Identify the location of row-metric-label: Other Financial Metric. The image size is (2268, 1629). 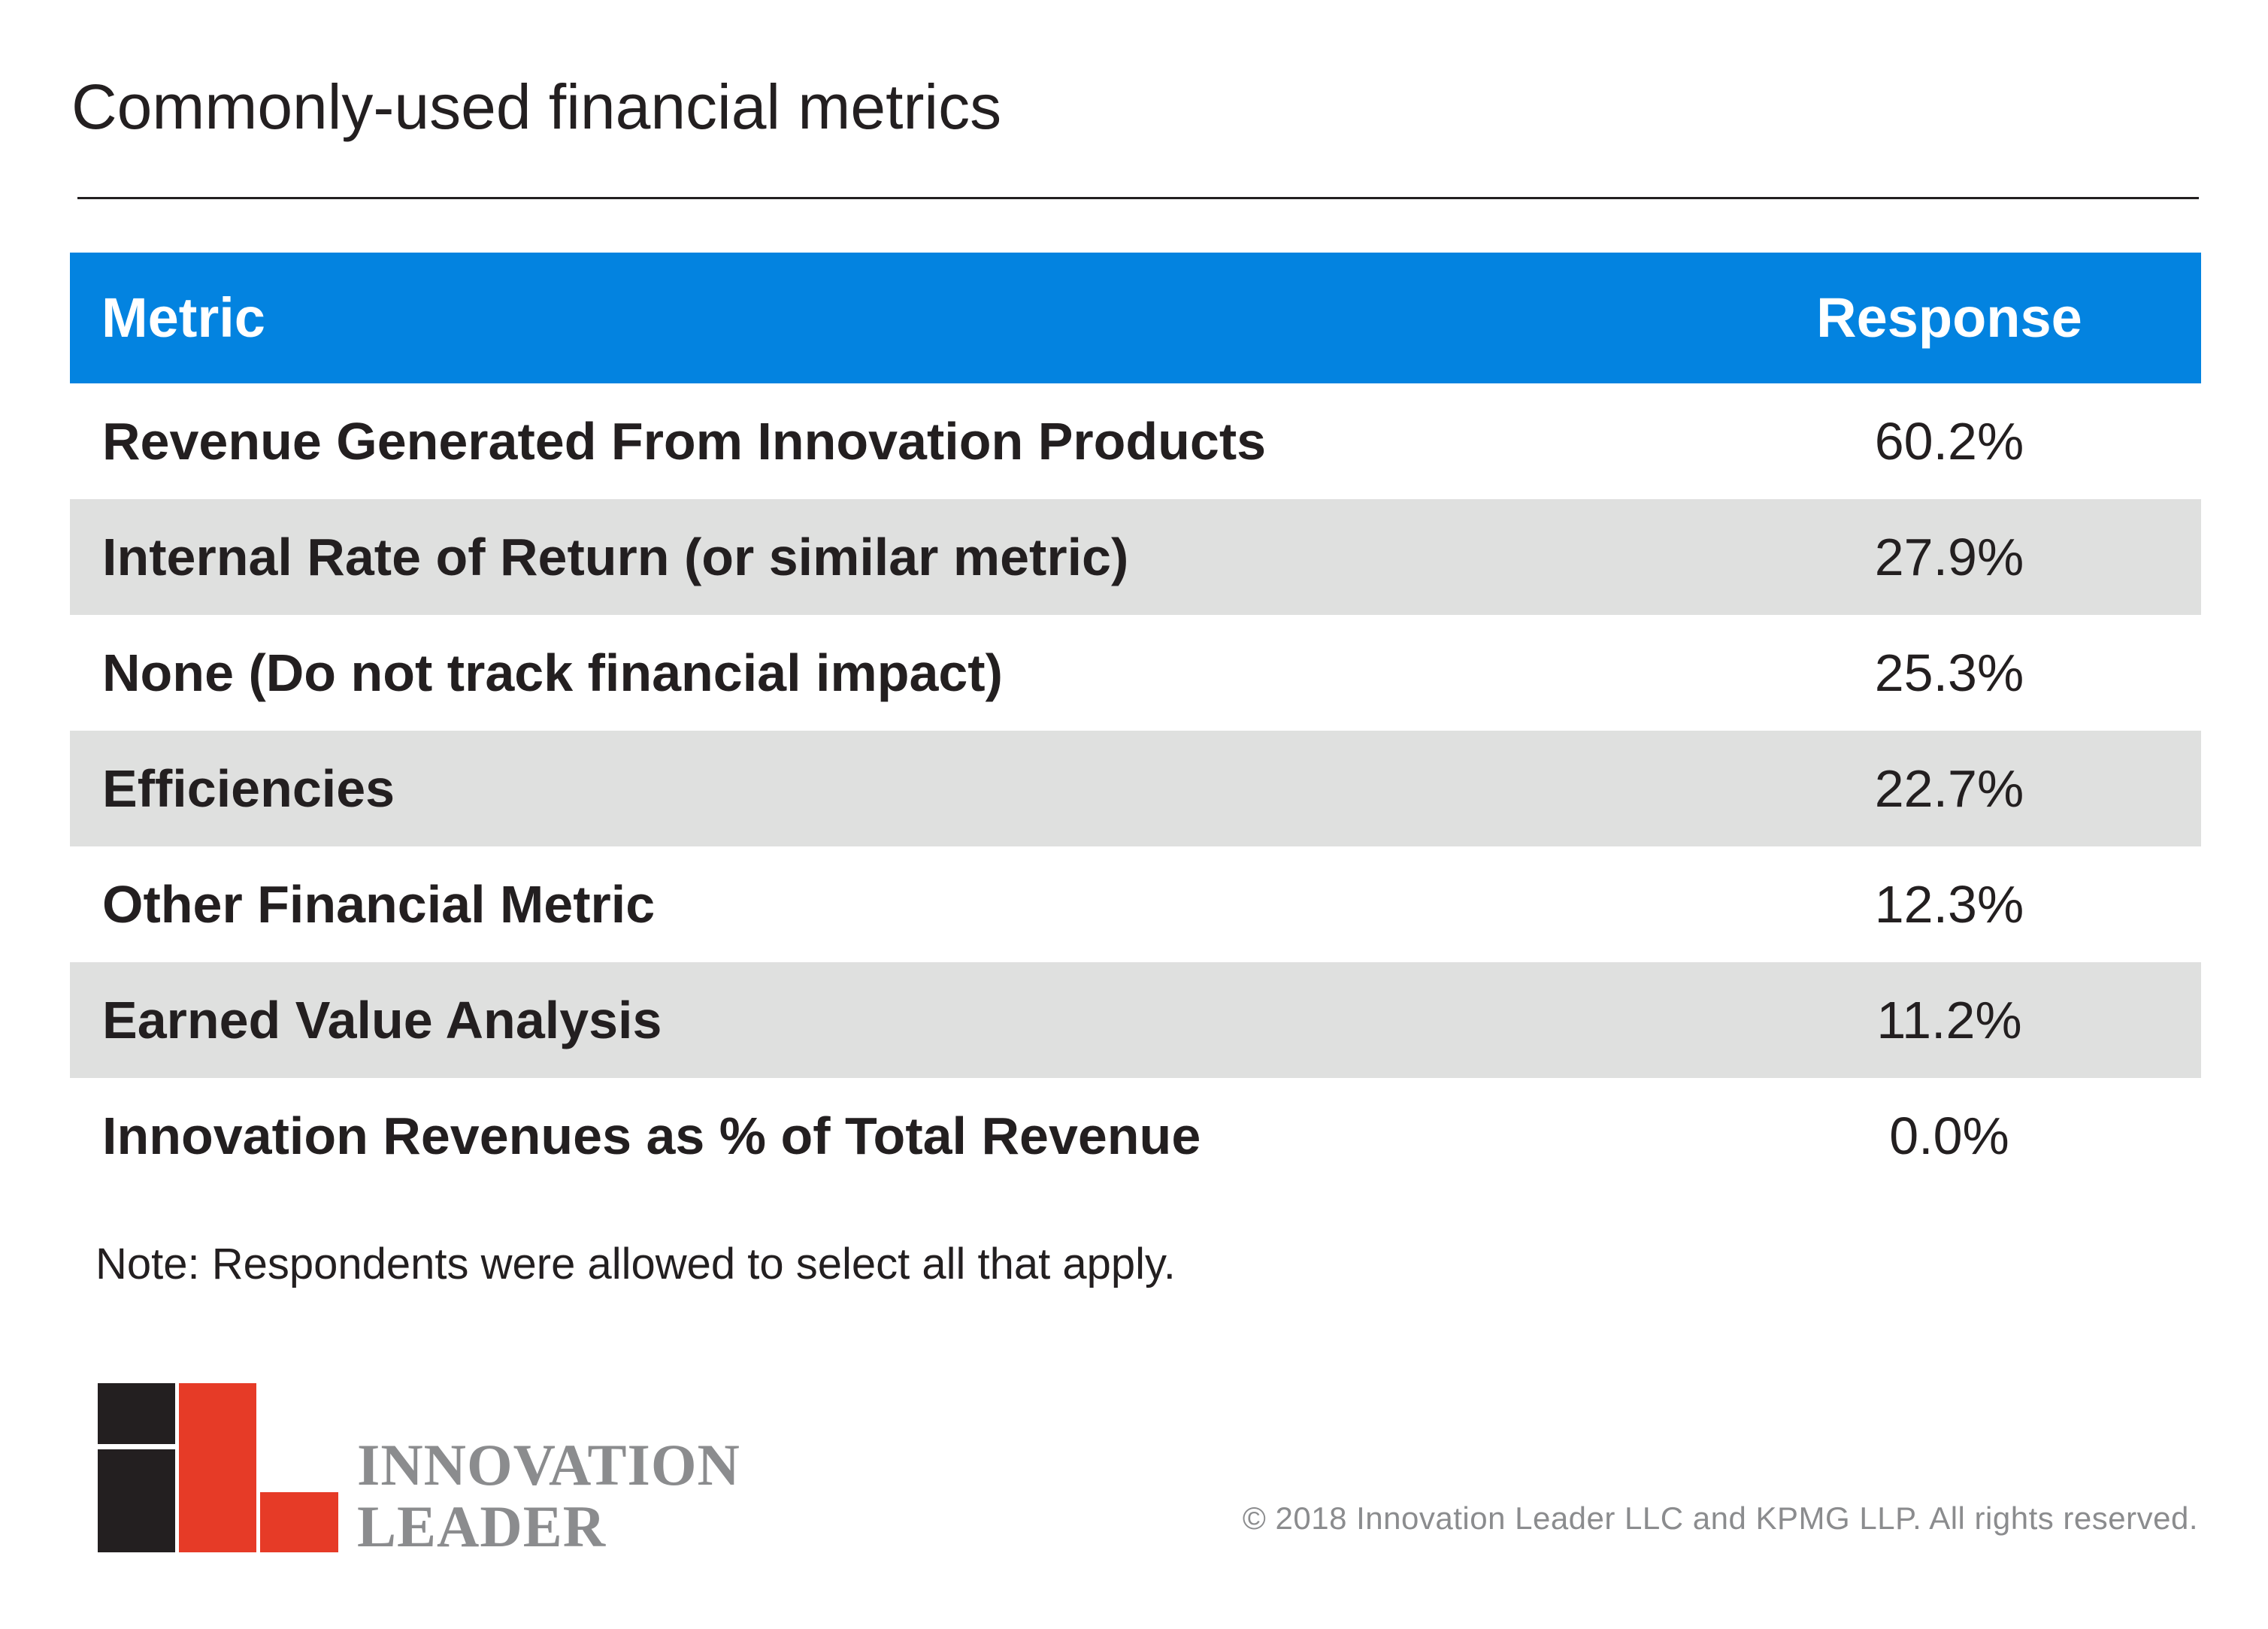
(379, 905).